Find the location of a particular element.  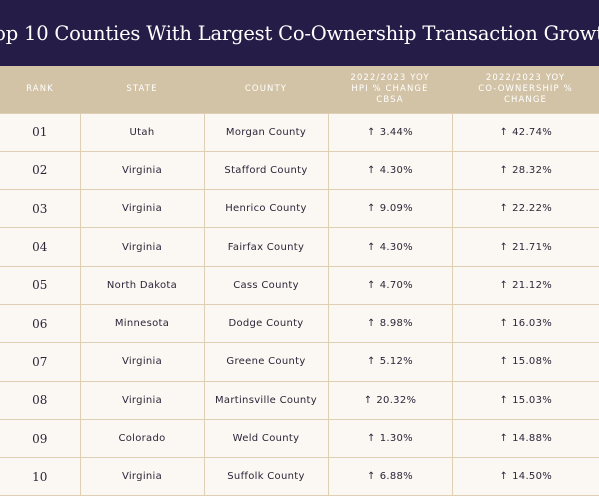

hpi-change-cell: ↑ 20.32% is located at coordinates (390, 400).